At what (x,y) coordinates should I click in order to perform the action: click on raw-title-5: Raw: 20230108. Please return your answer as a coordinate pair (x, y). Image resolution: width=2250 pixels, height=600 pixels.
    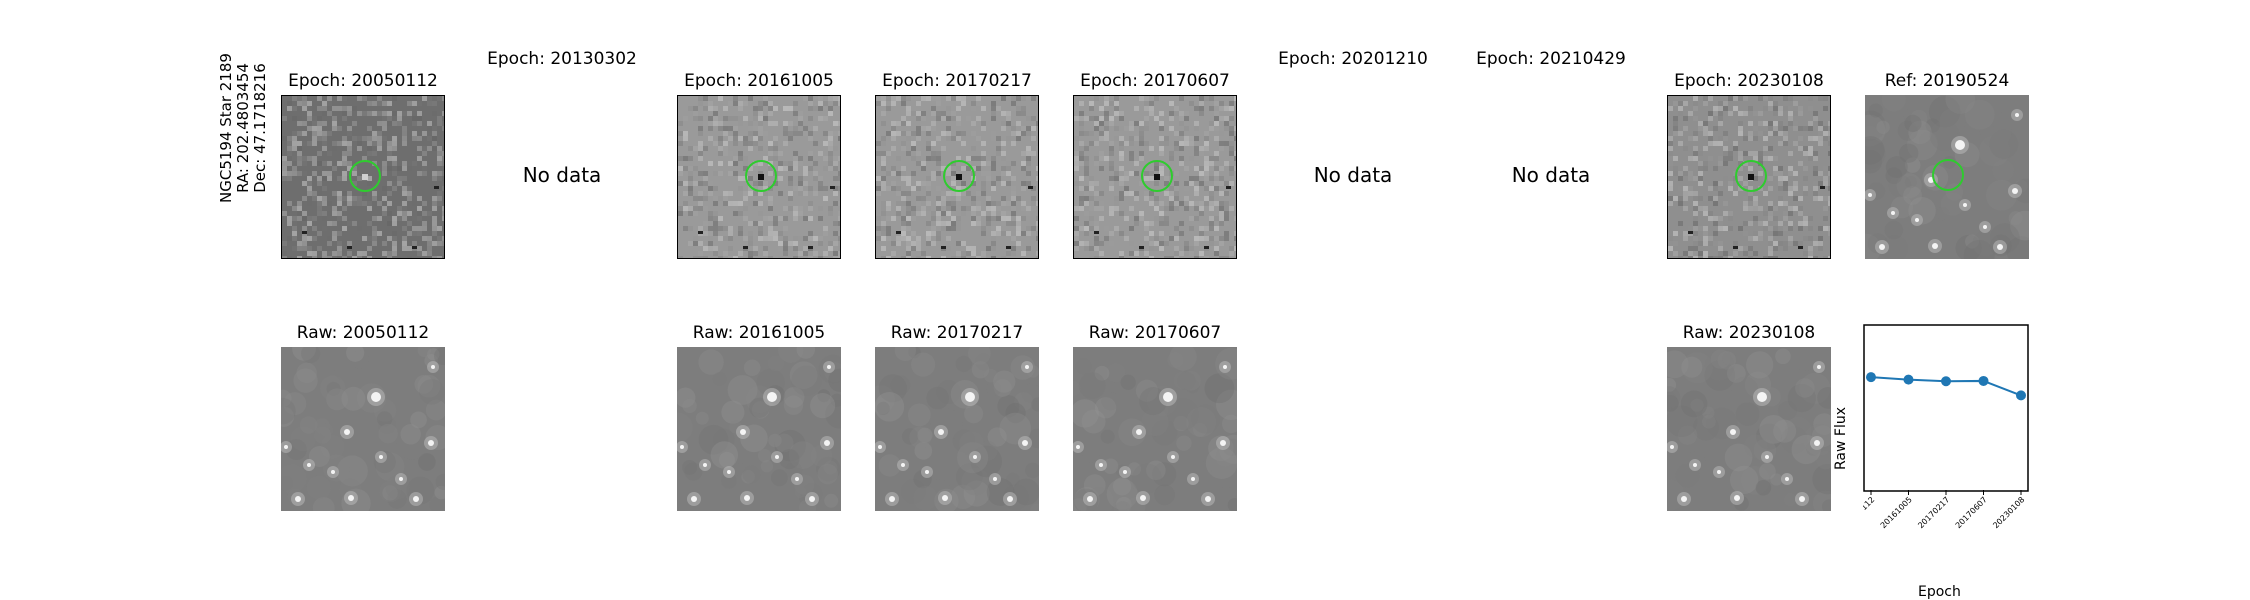
    Looking at the image, I should click on (1749, 333).